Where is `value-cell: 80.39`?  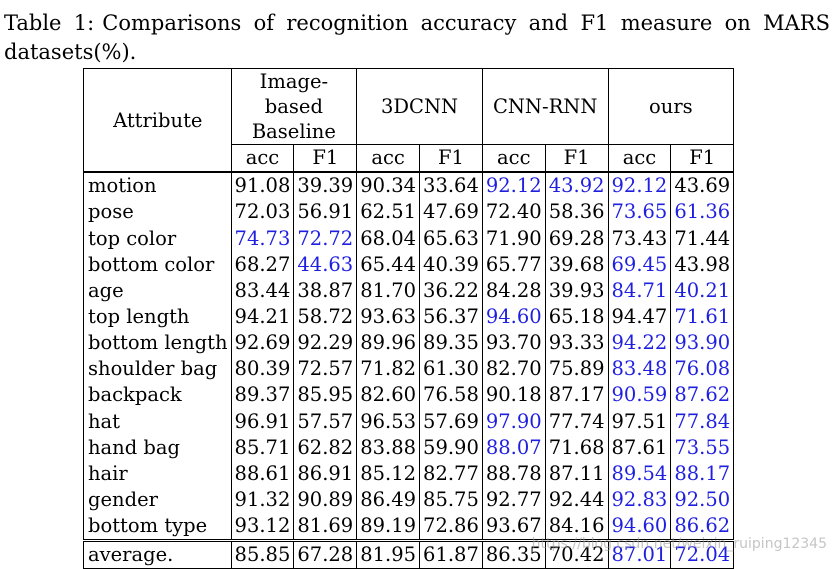
value-cell: 80.39 is located at coordinates (262, 369).